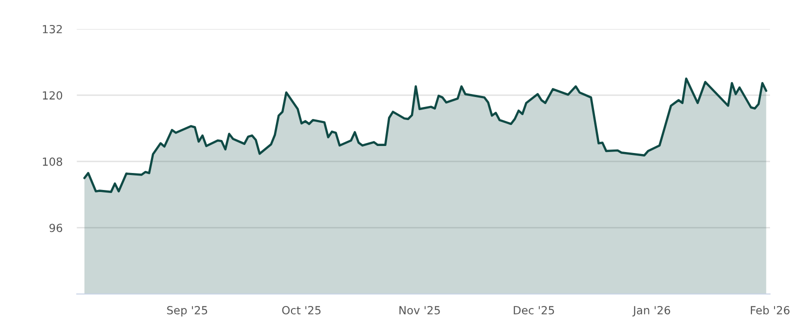 This screenshot has width=800, height=324. What do you see at coordinates (52, 161) in the screenshot?
I see `y-tick-label: 108` at bounding box center [52, 161].